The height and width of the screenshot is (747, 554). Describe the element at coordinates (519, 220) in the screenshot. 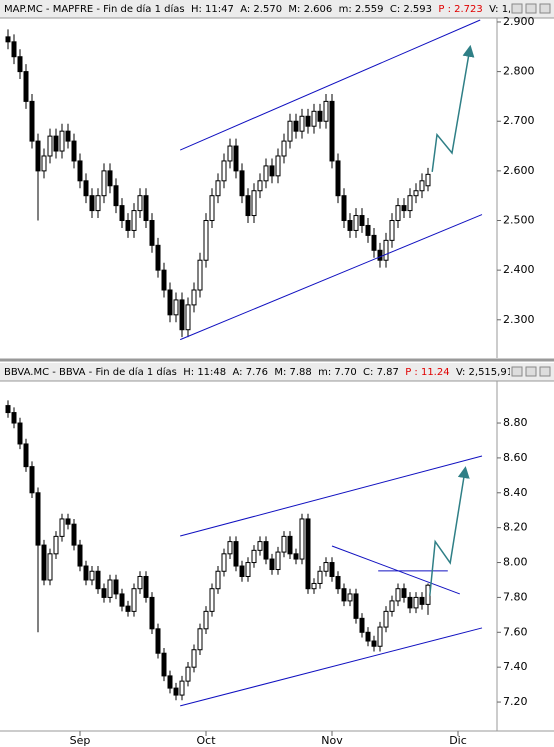

I see `y-tick-label: 2.500` at that location.